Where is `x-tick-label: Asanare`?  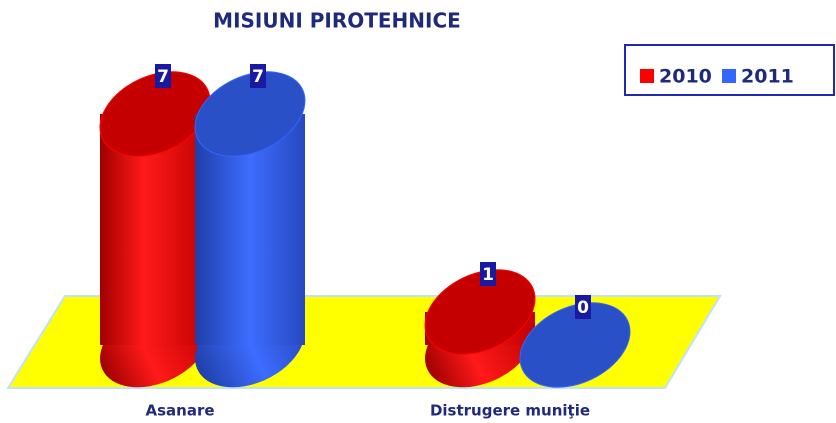
x-tick-label: Asanare is located at coordinates (179, 411).